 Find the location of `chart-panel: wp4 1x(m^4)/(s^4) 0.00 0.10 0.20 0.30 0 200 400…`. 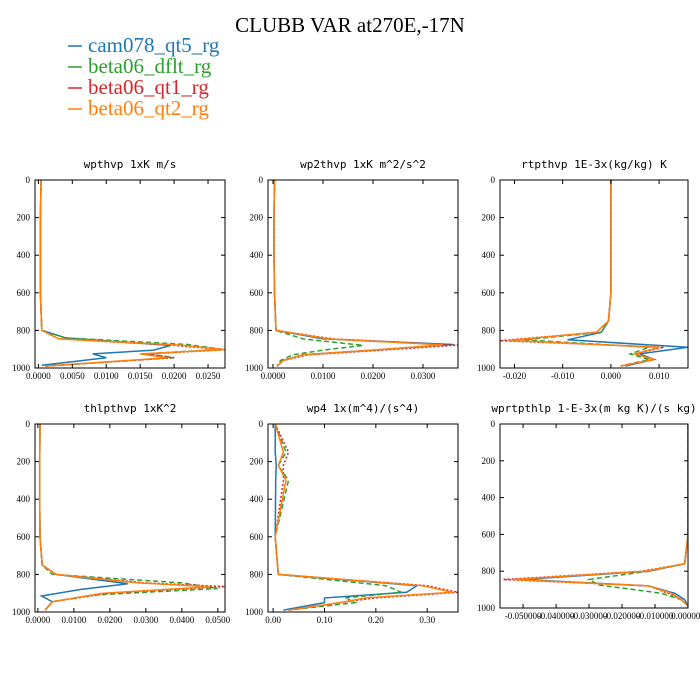

chart-panel: wp4 1x(m^4)/(s^4) 0.00 0.10 0.20 0.30 0 200 400… is located at coordinates (352, 513).